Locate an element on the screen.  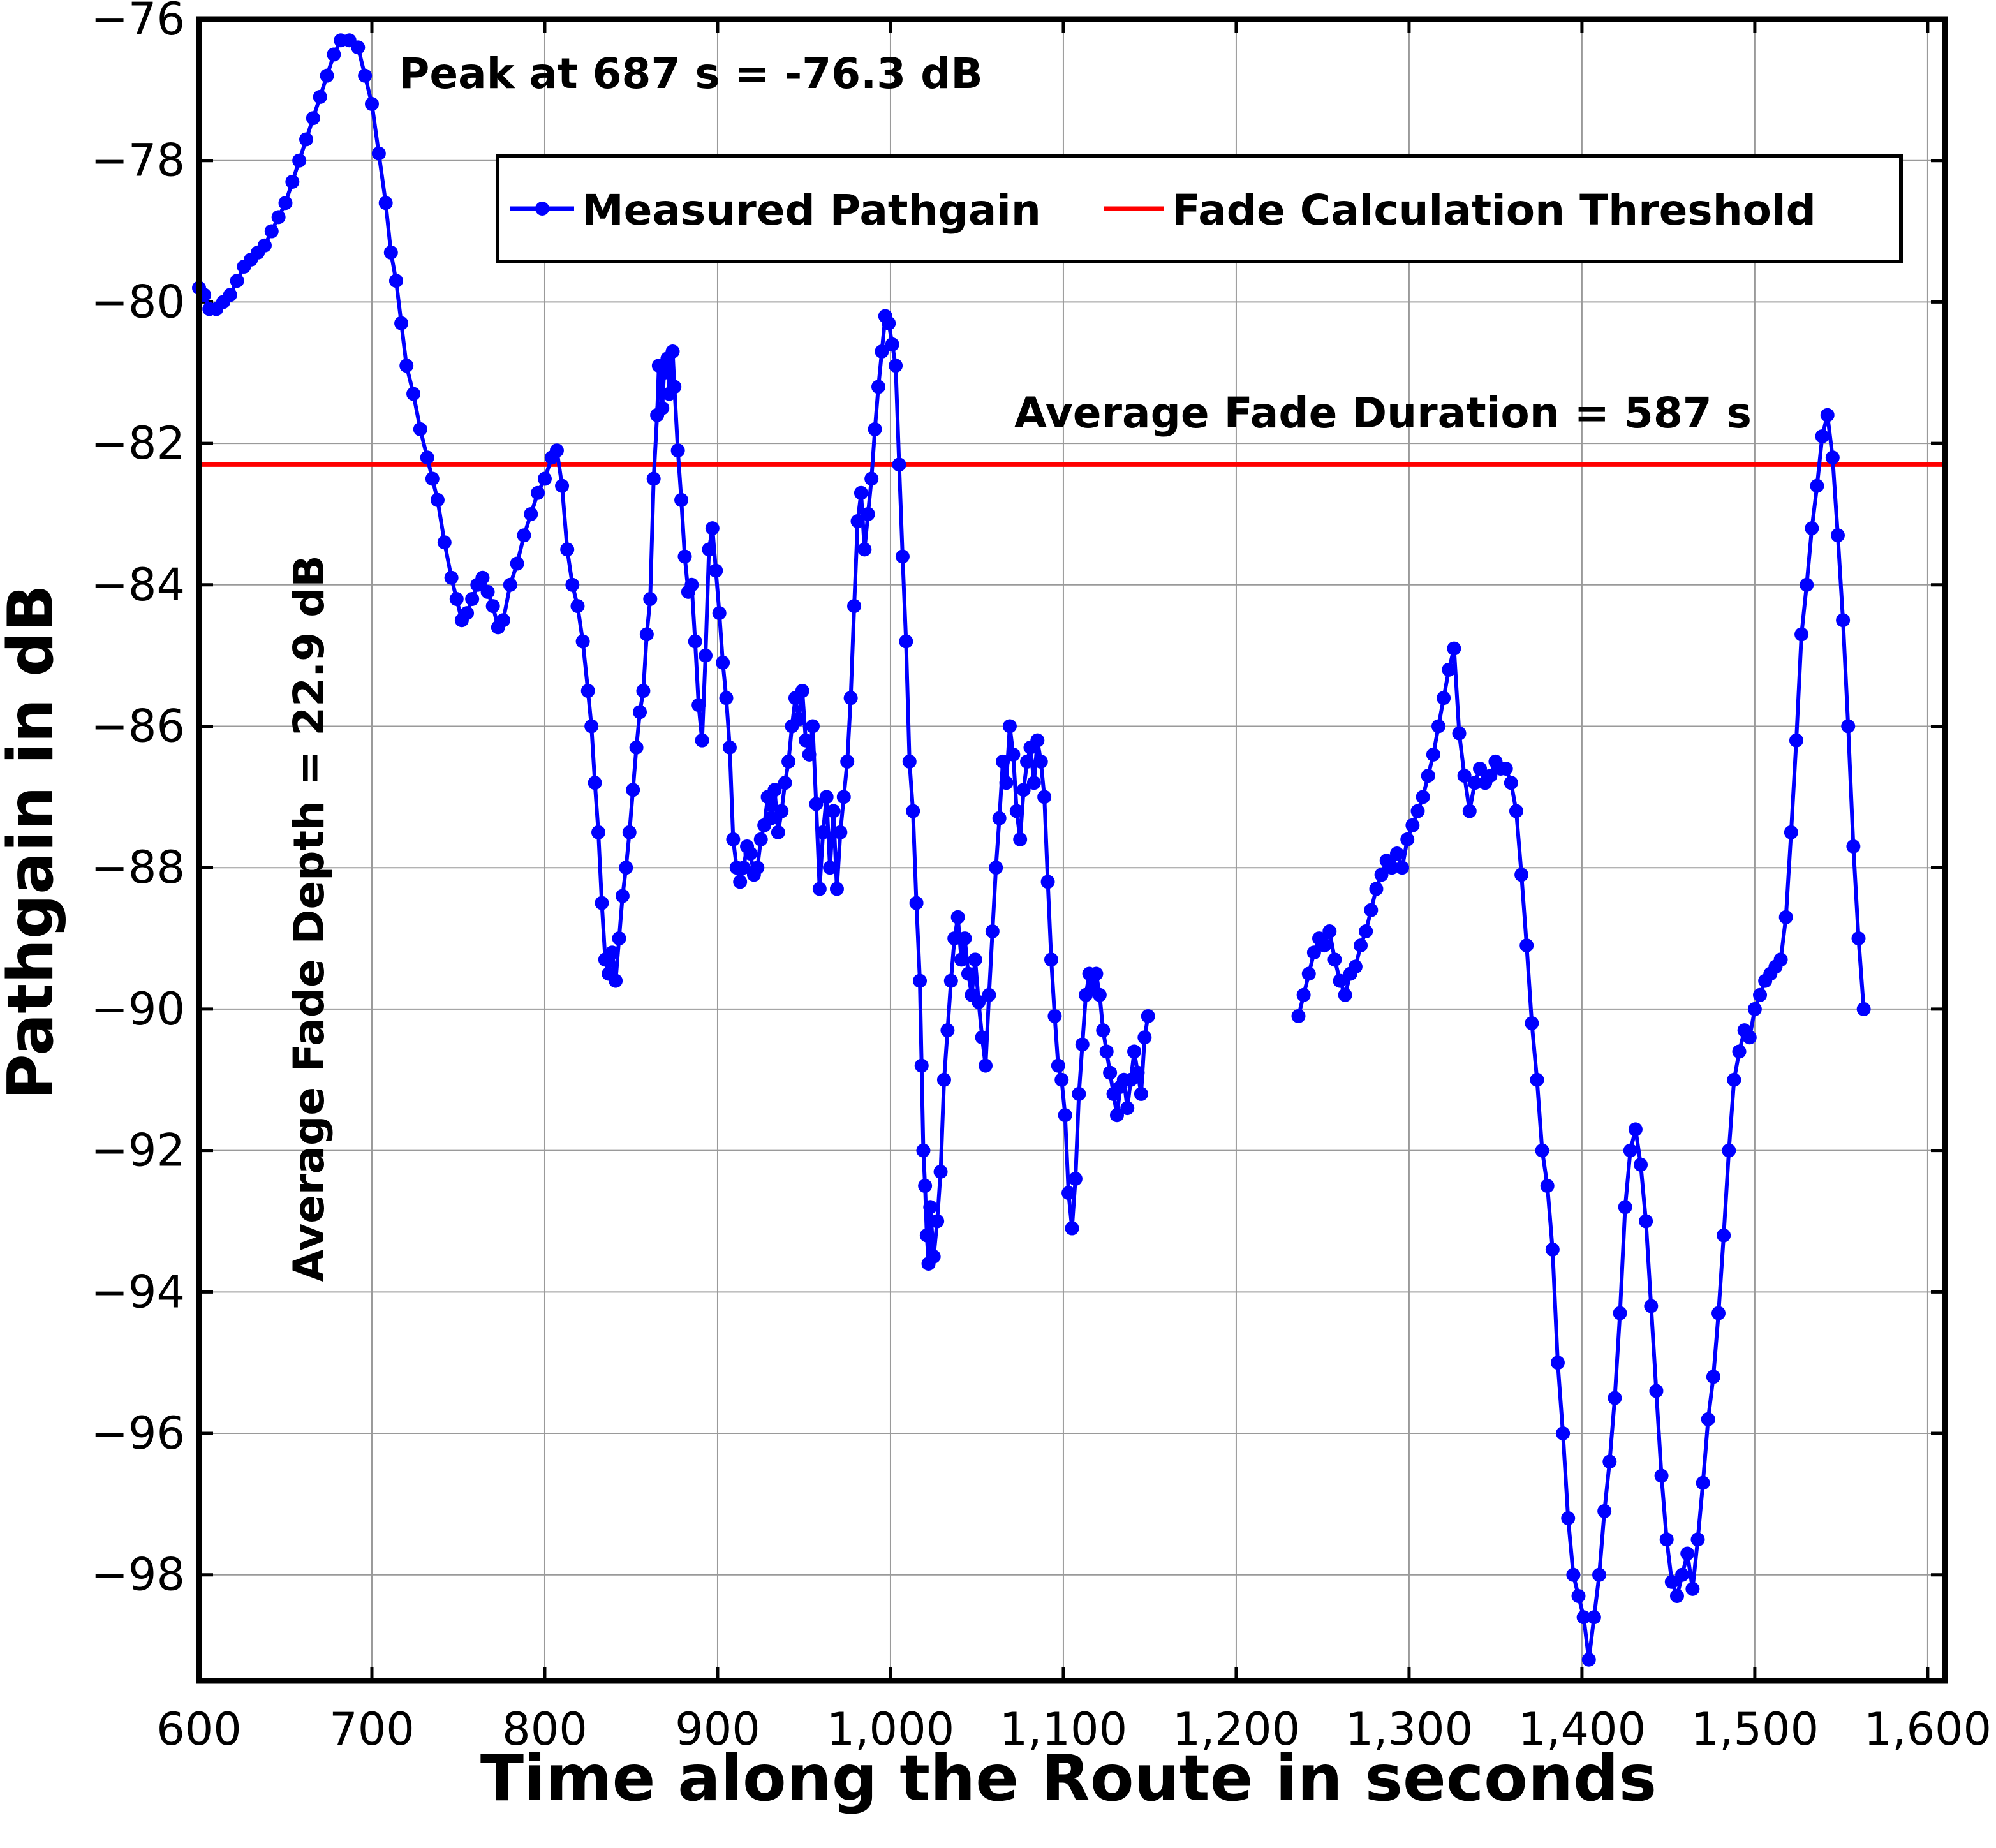
x-tick-label: 700 is located at coordinates (372, 1729).